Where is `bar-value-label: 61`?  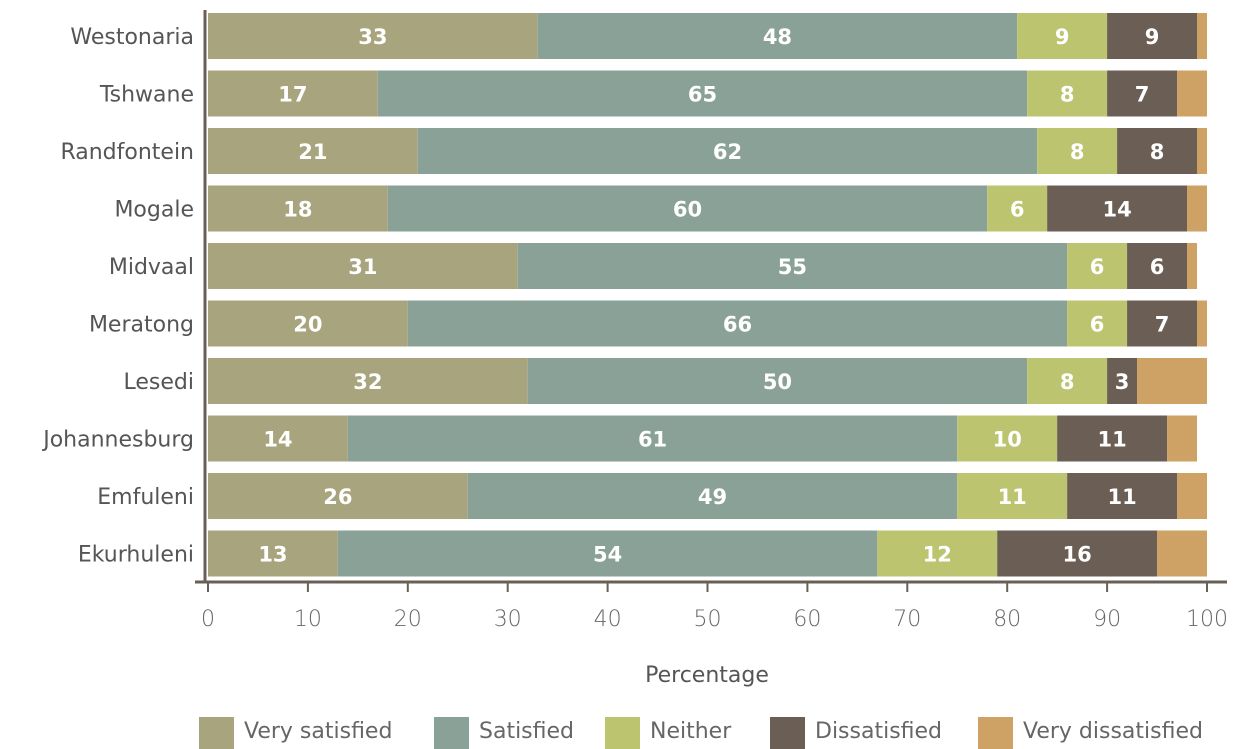 bar-value-label: 61 is located at coordinates (652, 440).